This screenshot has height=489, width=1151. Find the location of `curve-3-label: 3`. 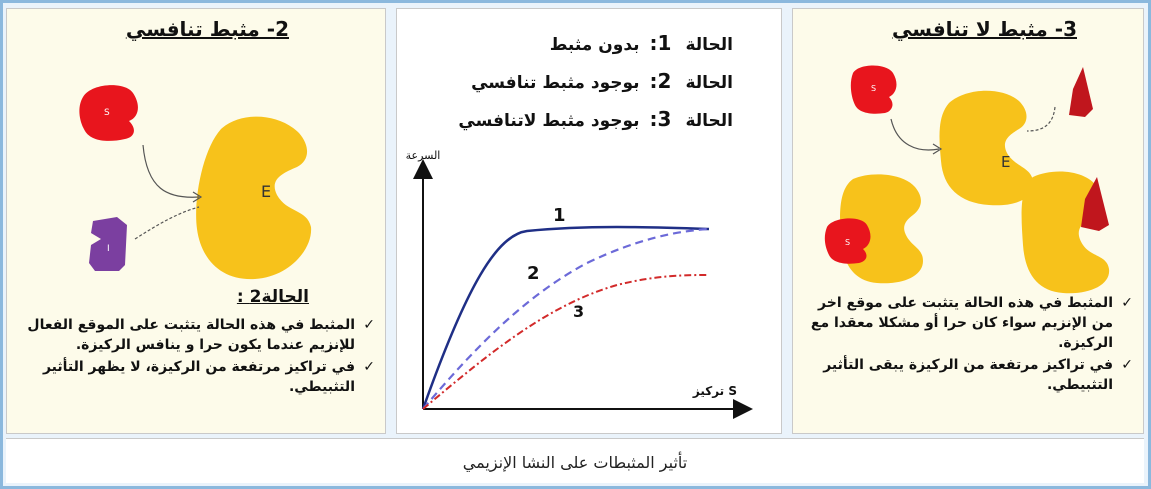

curve-3-label: 3 is located at coordinates (578, 311).